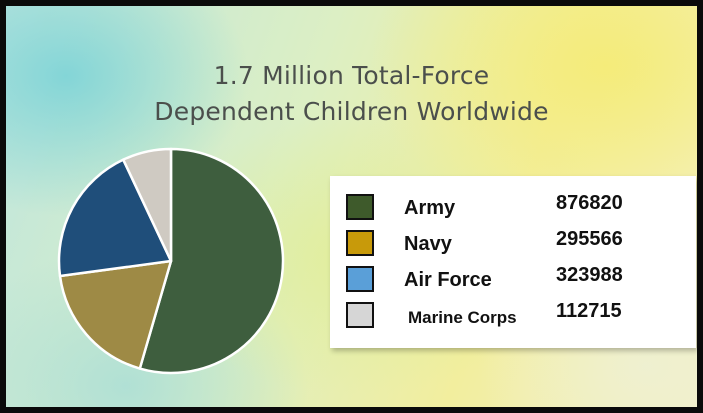 Image resolution: width=703 pixels, height=413 pixels. I want to click on legend-label-army: Army, so click(430, 208).